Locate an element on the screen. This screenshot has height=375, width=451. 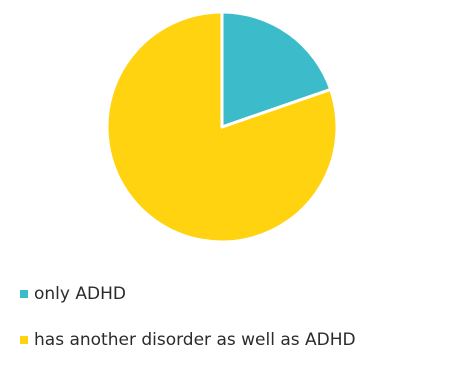
legend-item-only-adhd: only ADHD is located at coordinates (188, 294).